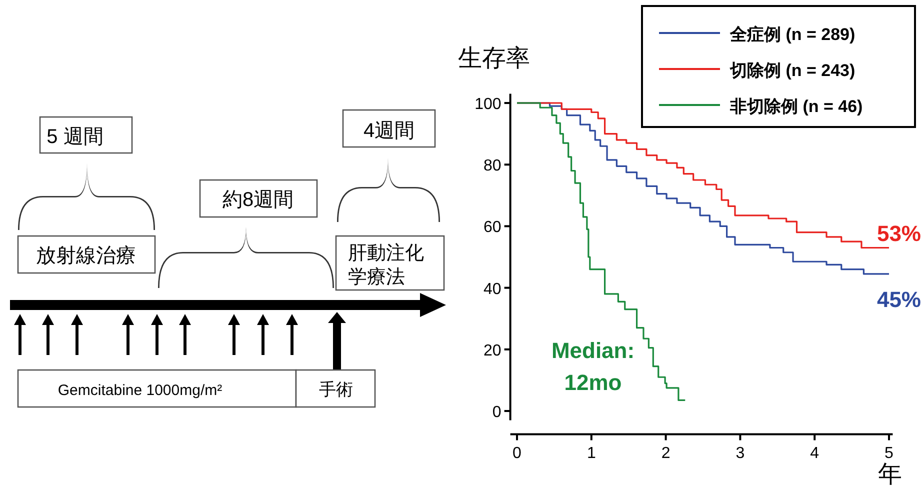  What do you see at coordinates (497, 412) in the screenshot?
I see `y-tick-label: 0` at bounding box center [497, 412].